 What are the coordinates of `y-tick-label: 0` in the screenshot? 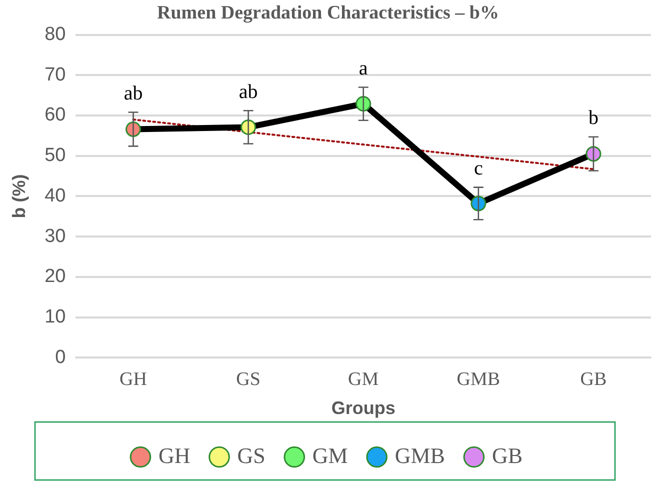 It's located at (60, 357).